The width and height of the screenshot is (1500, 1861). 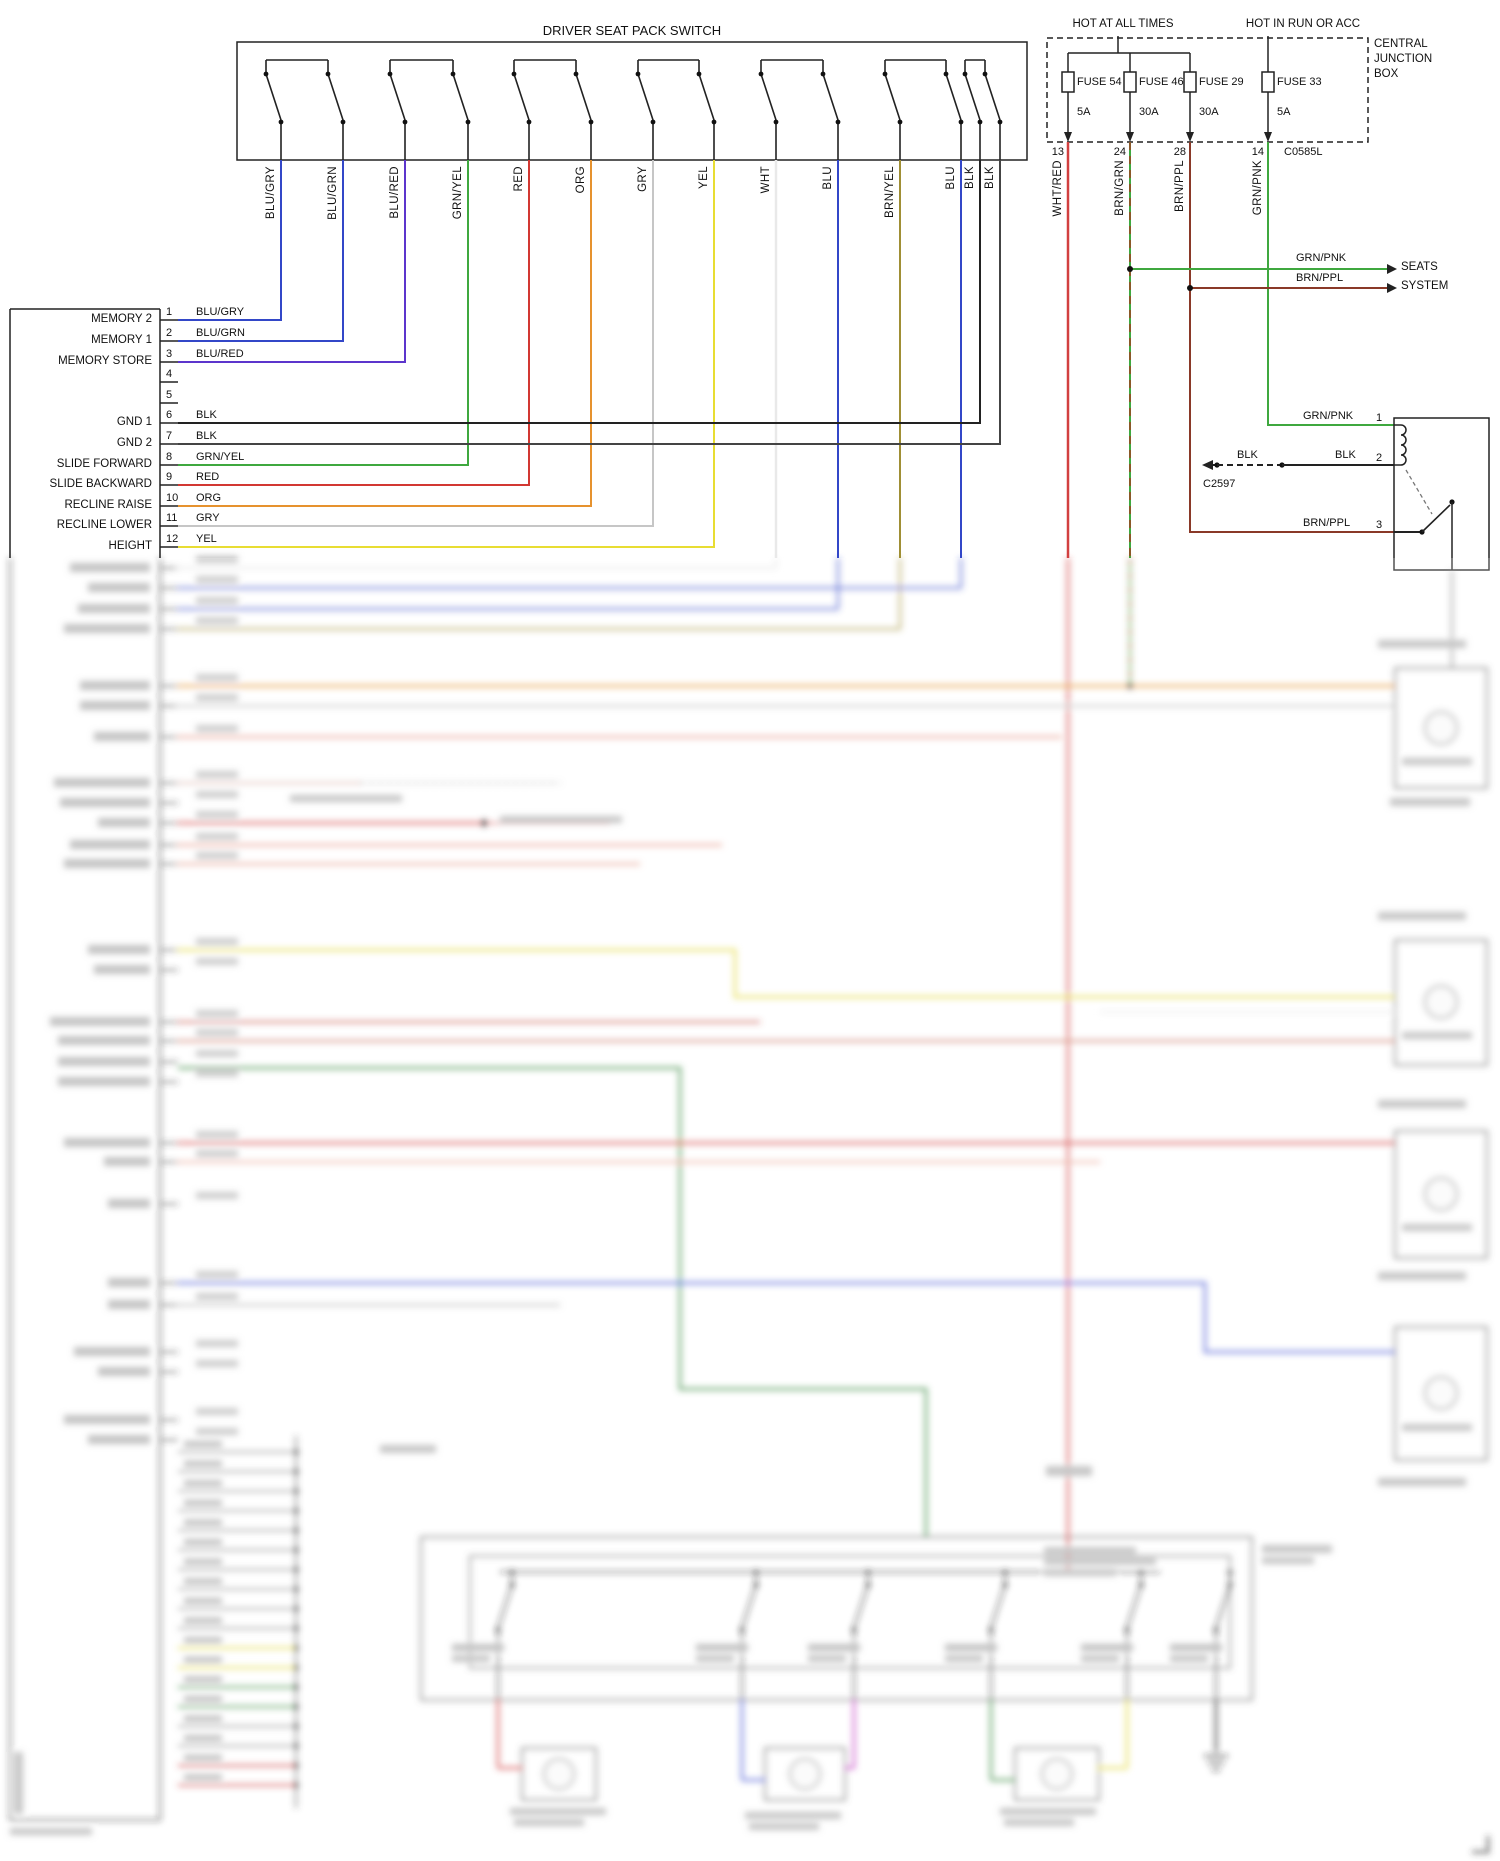 What do you see at coordinates (1320, 278) in the screenshot?
I see `seats-wire-label: BRN/PPL` at bounding box center [1320, 278].